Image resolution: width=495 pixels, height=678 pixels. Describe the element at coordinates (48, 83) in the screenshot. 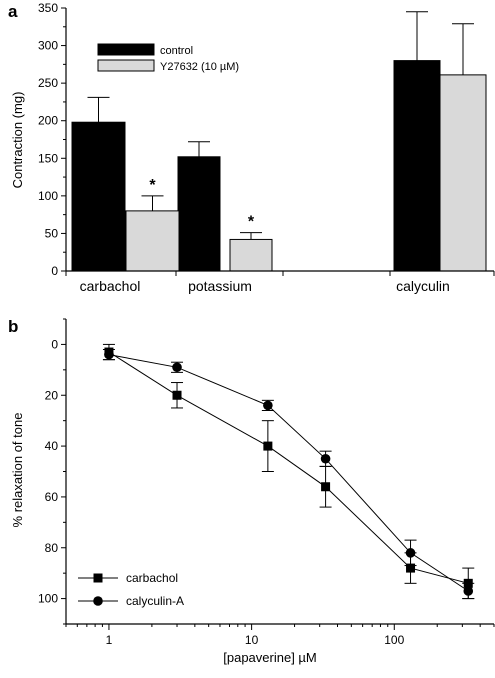

I see `panel-a-y-tick-label: 250` at that location.